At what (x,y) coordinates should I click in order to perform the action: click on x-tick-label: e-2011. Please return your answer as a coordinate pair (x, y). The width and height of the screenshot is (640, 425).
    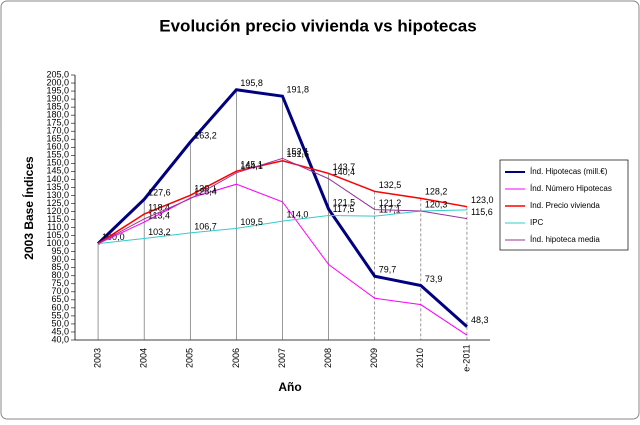
    Looking at the image, I should click on (466, 357).